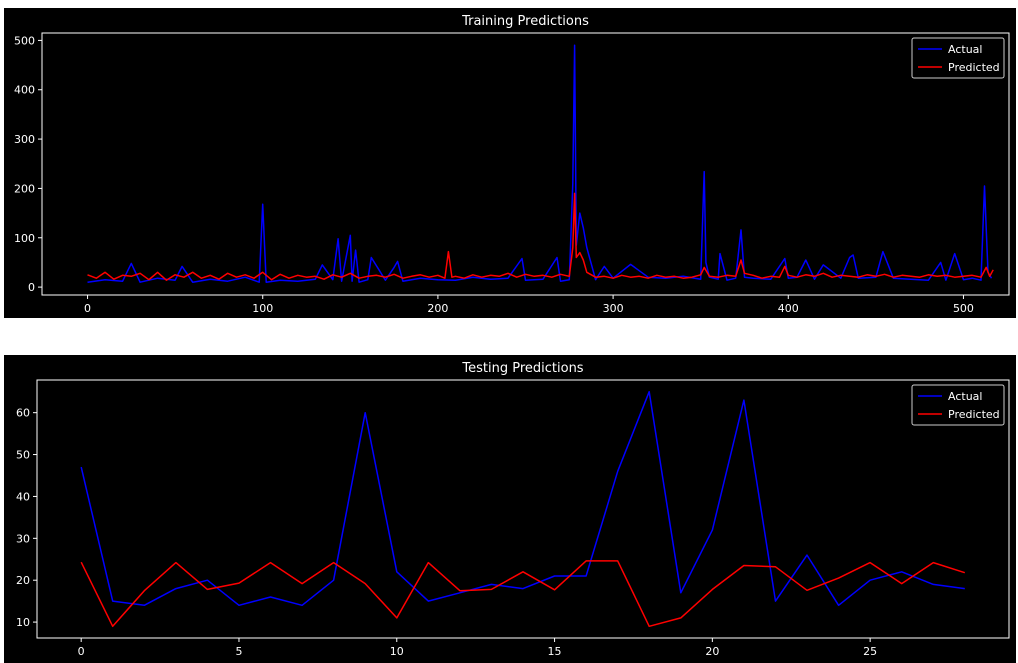 This screenshot has height=663, width=1018. What do you see at coordinates (437, 308) in the screenshot?
I see `x-tick-label: 200` at bounding box center [437, 308].